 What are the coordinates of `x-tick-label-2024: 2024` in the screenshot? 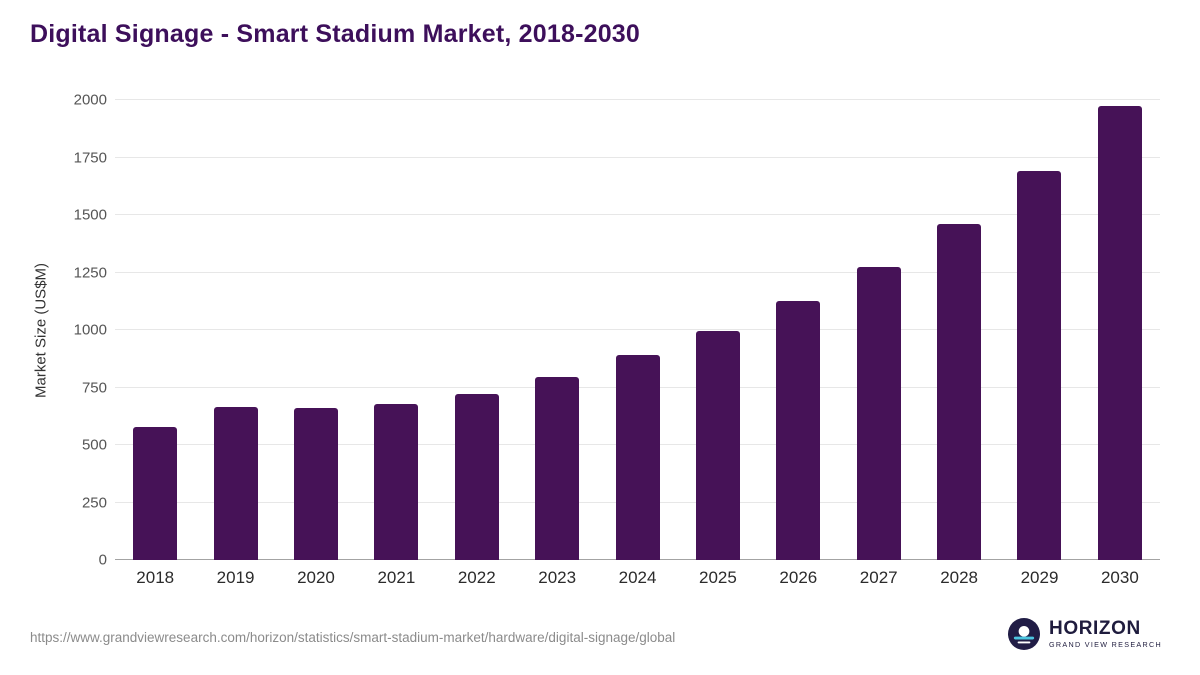 It's located at (637, 577).